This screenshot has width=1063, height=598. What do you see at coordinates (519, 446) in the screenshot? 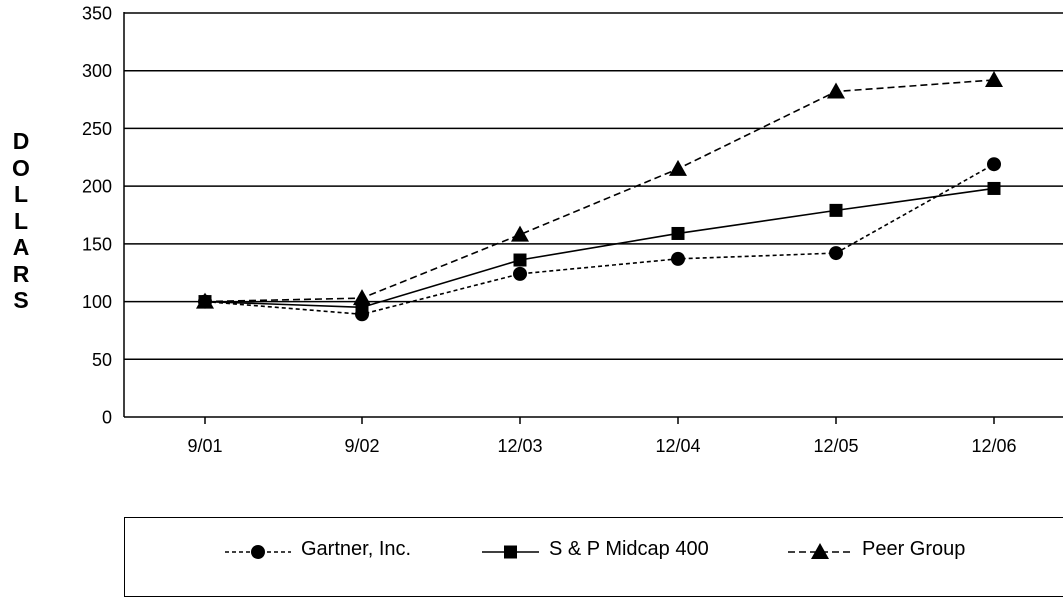
I see `x-tick-label: 12/03` at bounding box center [519, 446].